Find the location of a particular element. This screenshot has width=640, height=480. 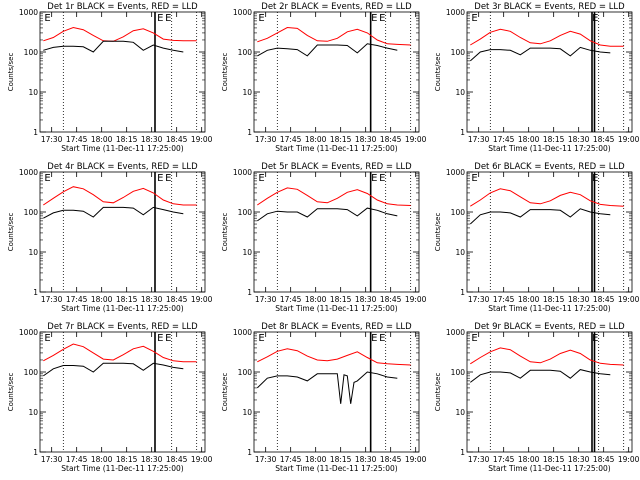

panel-title: Det 3r BLACK = Events, RED = LLD is located at coordinates (549, 7).